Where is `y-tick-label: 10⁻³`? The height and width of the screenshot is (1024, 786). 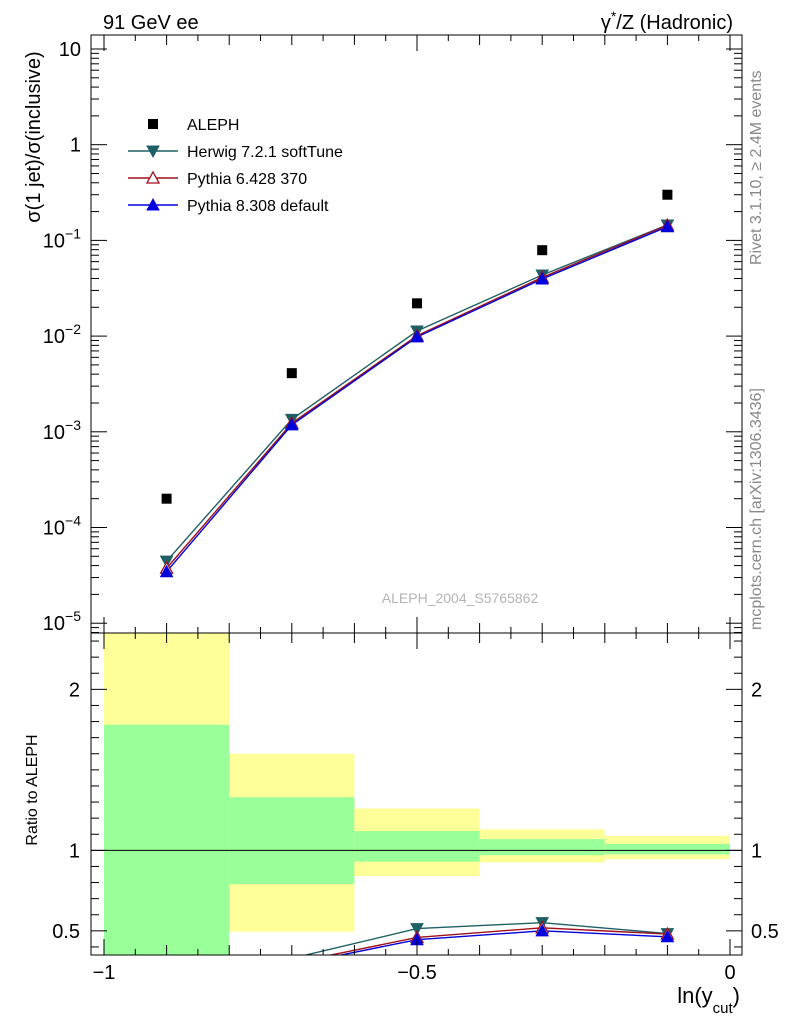 y-tick-label: 10⁻³ is located at coordinates (62, 430).